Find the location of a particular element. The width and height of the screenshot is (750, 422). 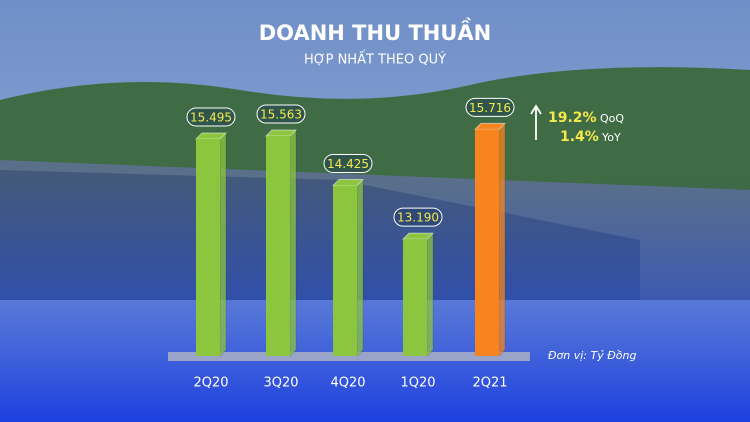

x-tick-label: 2Q20 is located at coordinates (210, 383).